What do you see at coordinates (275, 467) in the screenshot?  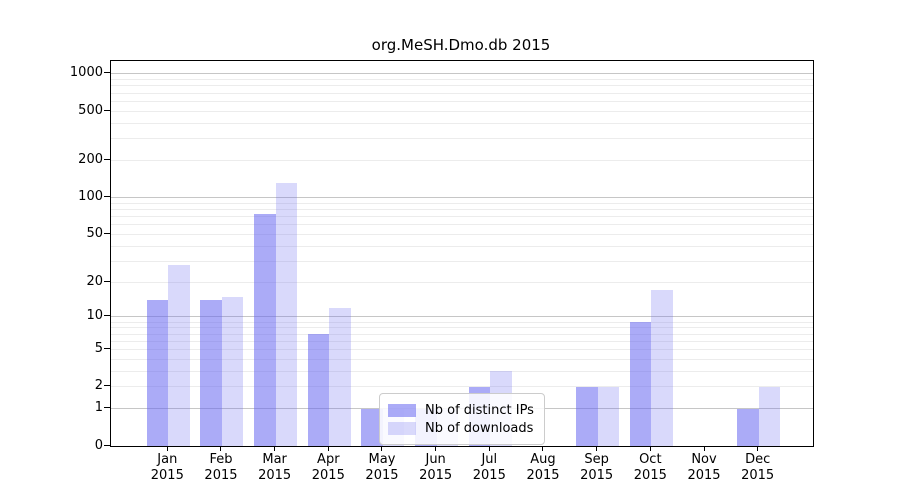 I see `x-tick-label-mar: Mar 2015` at bounding box center [275, 467].